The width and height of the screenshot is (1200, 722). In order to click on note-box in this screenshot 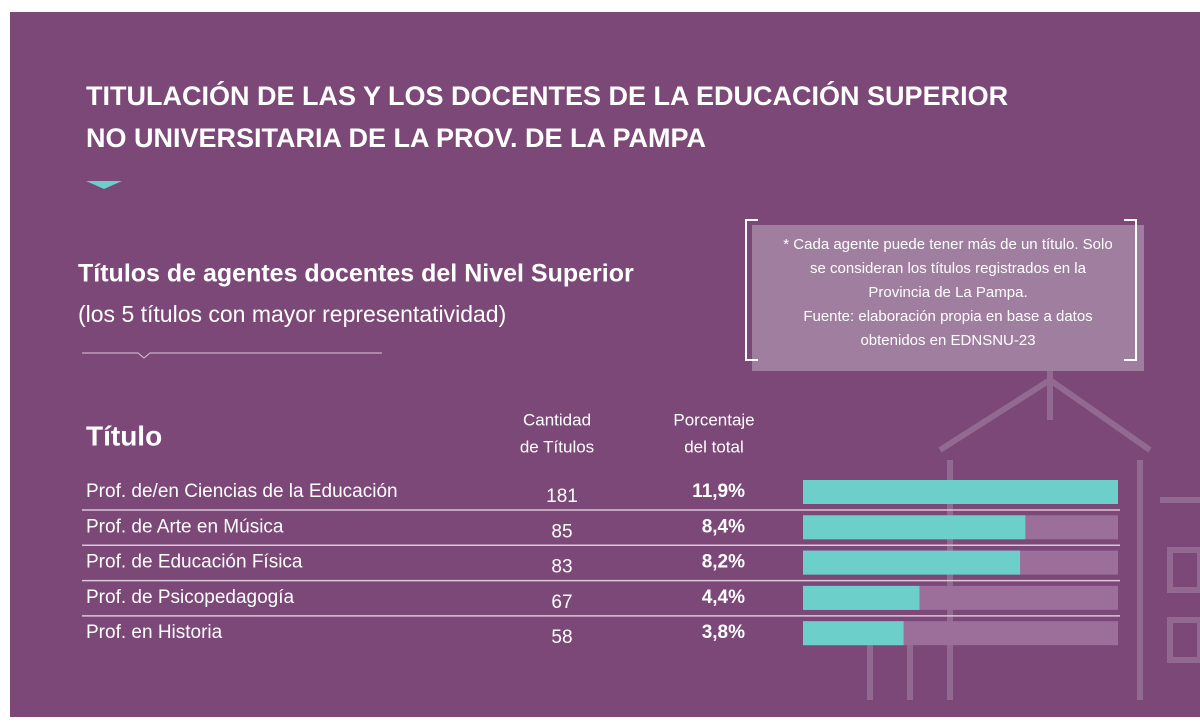, I will do `click(948, 298)`.